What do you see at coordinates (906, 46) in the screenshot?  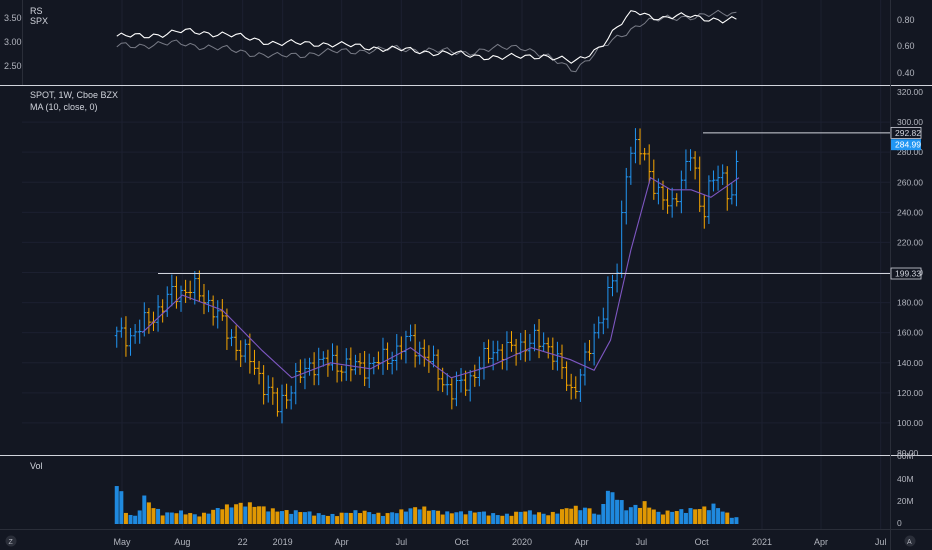 I see `rs-right-tick: 0.60` at bounding box center [906, 46].